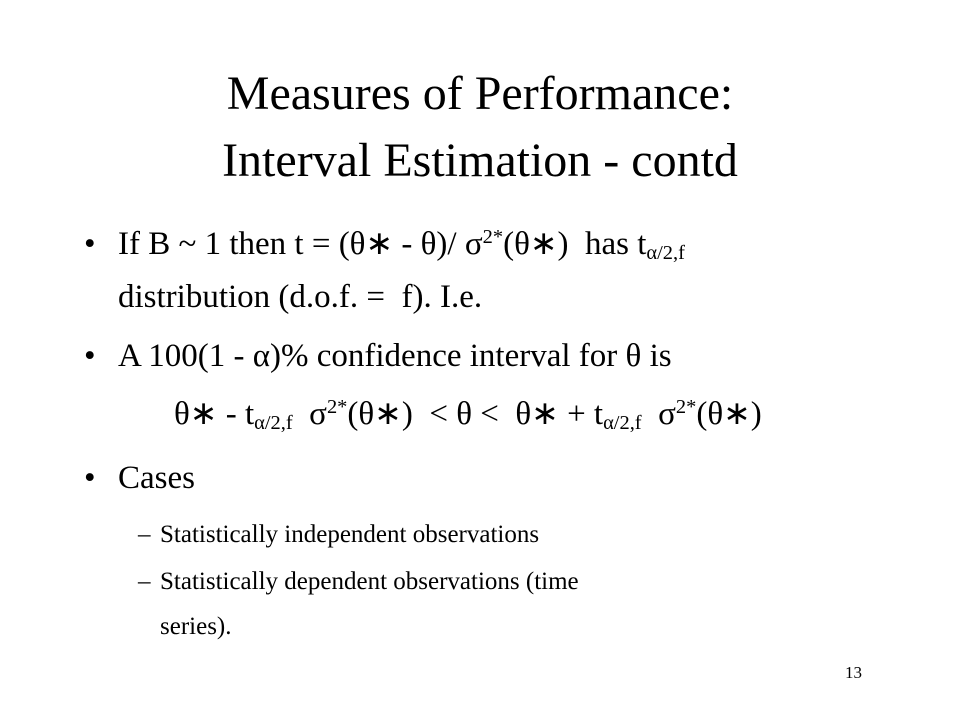  What do you see at coordinates (575, 244) in the screenshot?
I see `text: (θ∗) has t` at bounding box center [575, 244].